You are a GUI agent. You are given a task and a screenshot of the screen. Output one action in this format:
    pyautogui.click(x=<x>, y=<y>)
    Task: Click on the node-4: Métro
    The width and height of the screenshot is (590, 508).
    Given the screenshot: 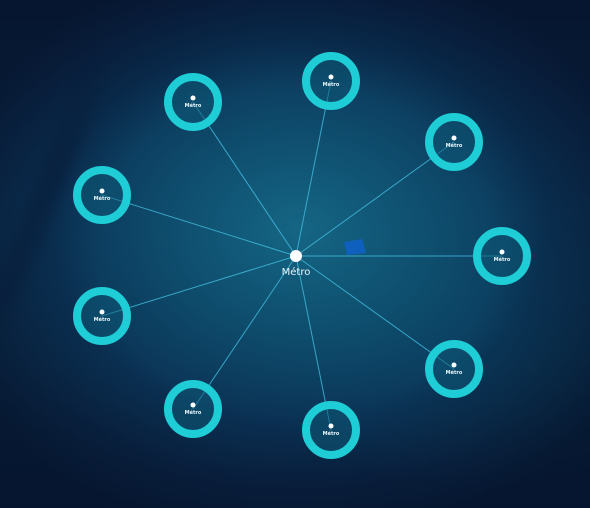 What is the action you would take?
    pyautogui.click(x=502, y=256)
    